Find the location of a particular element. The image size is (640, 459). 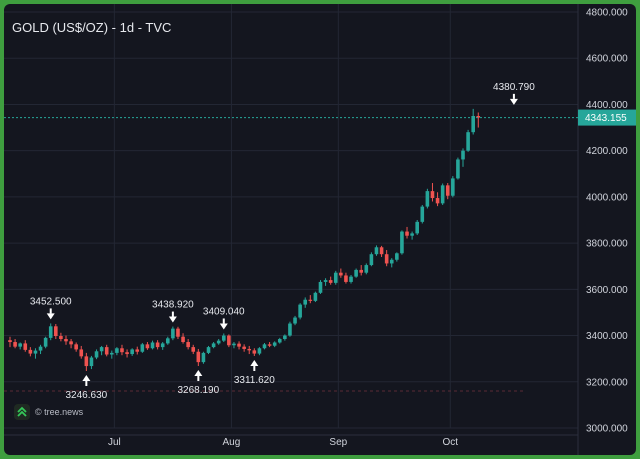

annotation-label: 4380.790 is located at coordinates (514, 87).